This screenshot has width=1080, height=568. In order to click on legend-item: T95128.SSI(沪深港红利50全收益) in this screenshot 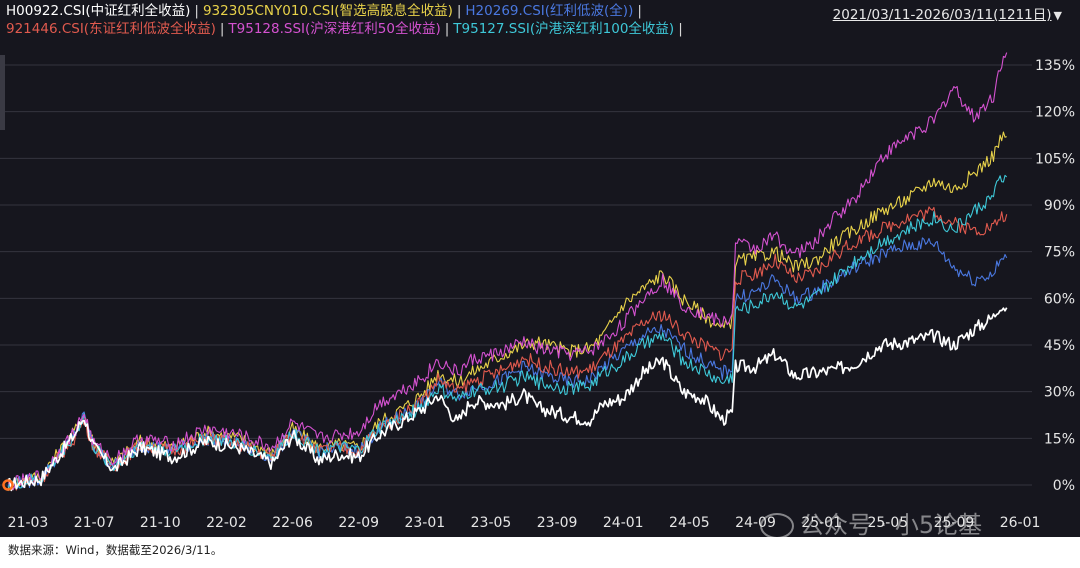, I will do `click(334, 29)`.